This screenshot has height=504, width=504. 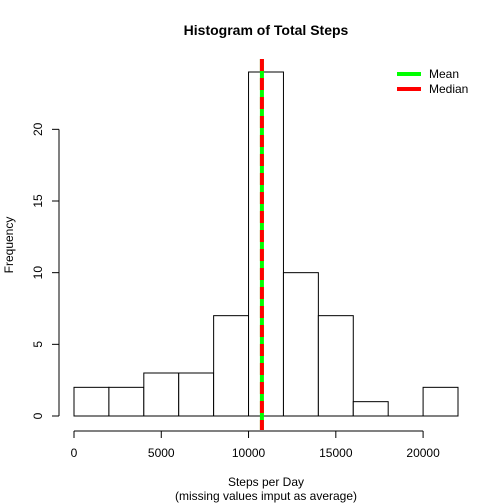 What do you see at coordinates (249, 453) in the screenshot?
I see `x-tick-label: 10000` at bounding box center [249, 453].